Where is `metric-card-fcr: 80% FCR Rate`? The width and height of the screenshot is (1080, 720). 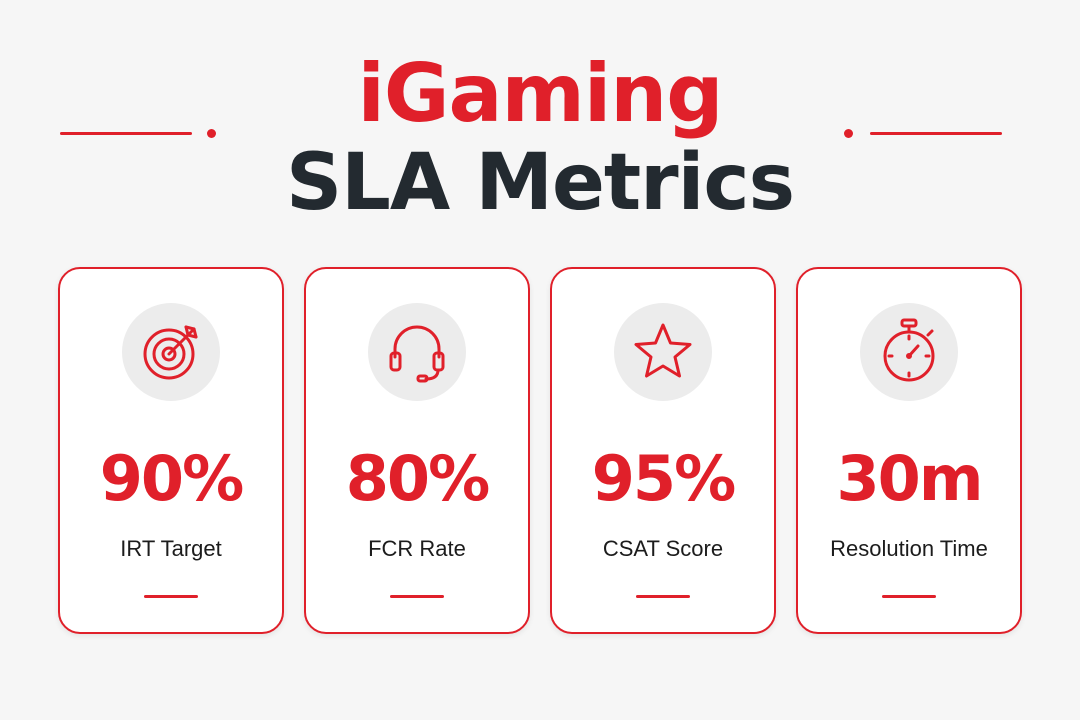
metric-card-fcr: 80% FCR Rate is located at coordinates (417, 450).